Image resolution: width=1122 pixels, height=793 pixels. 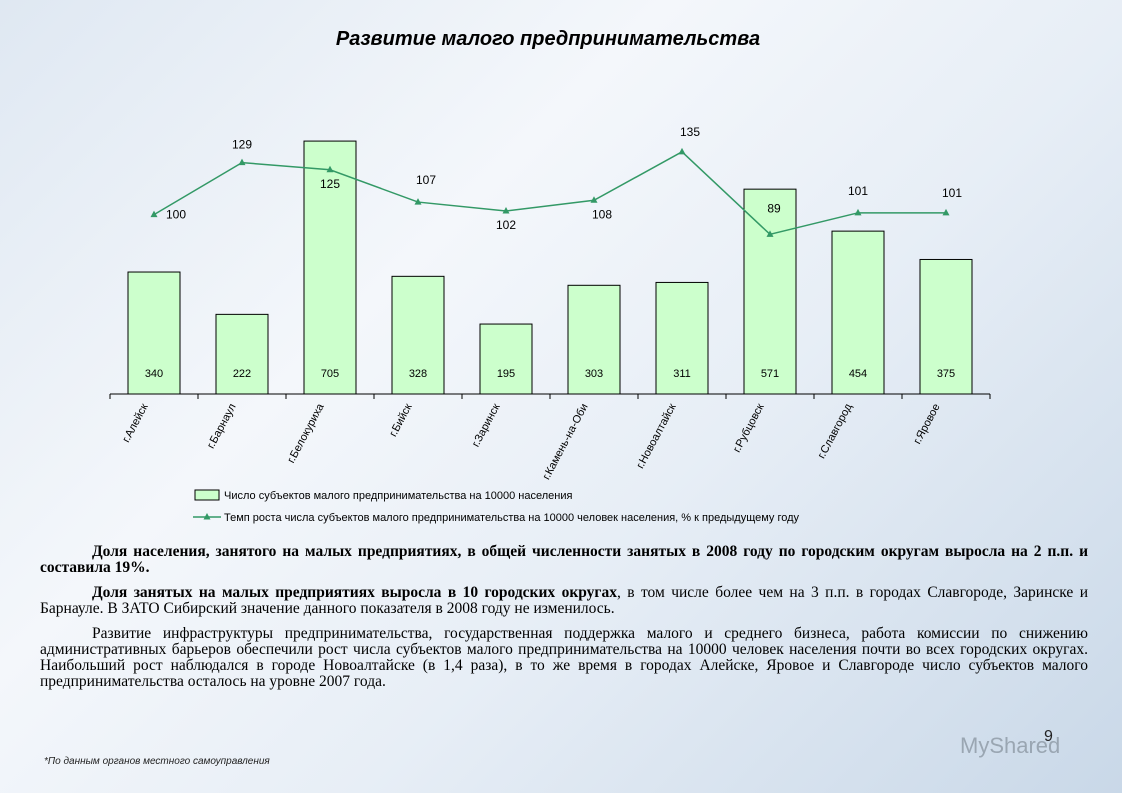 What do you see at coordinates (400, 420) in the screenshot?
I see `x-tick-label: г.Бийск` at bounding box center [400, 420].